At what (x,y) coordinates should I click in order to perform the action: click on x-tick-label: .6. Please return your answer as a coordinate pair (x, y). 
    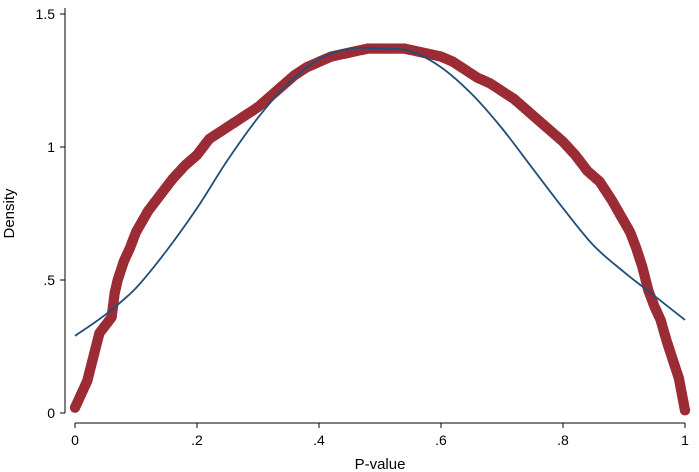
    Looking at the image, I should click on (441, 440).